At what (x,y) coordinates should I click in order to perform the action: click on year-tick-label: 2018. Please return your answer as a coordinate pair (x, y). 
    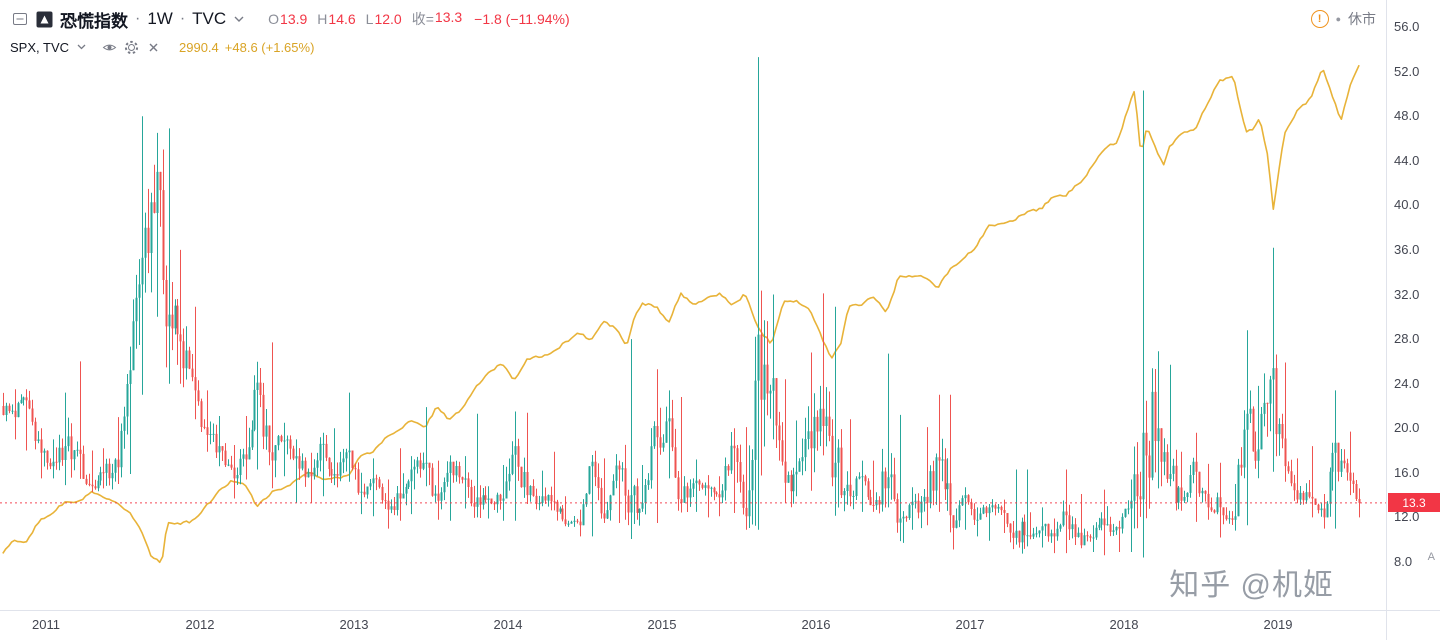
    Looking at the image, I should click on (1124, 624).